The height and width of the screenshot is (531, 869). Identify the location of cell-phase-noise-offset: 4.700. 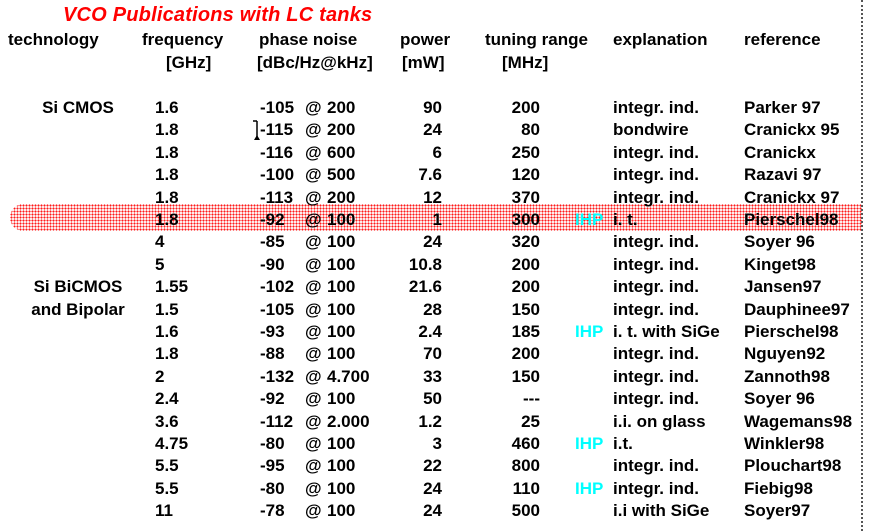
(348, 376).